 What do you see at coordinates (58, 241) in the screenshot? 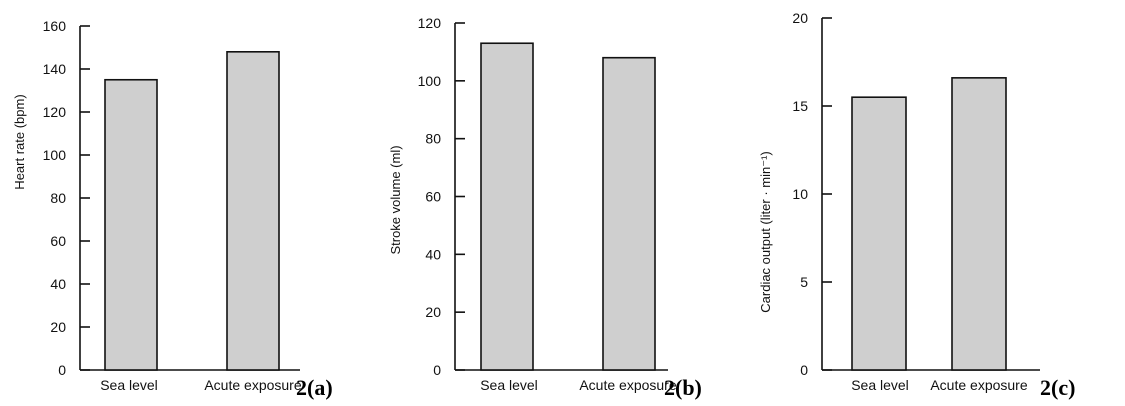
I see `chart-a-y-tick-label: 60` at bounding box center [58, 241].